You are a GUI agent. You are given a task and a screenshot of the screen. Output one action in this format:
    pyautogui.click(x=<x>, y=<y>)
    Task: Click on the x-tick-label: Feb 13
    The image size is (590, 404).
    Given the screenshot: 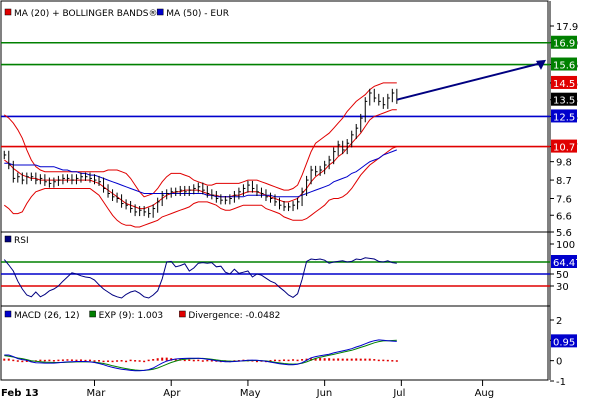 What is the action you would take?
    pyautogui.click(x=20, y=393)
    